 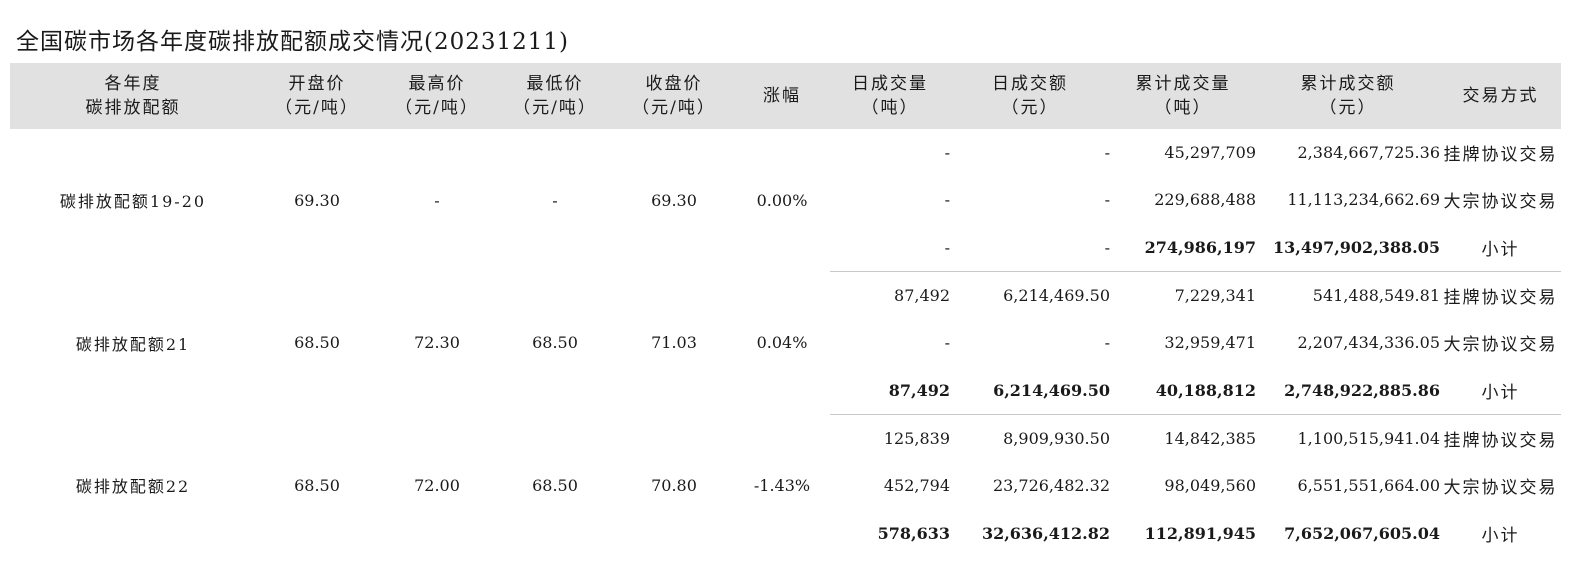 I want to click on cumulative-amount-cell: 1,100,515,941.04, so click(x=1369, y=438).